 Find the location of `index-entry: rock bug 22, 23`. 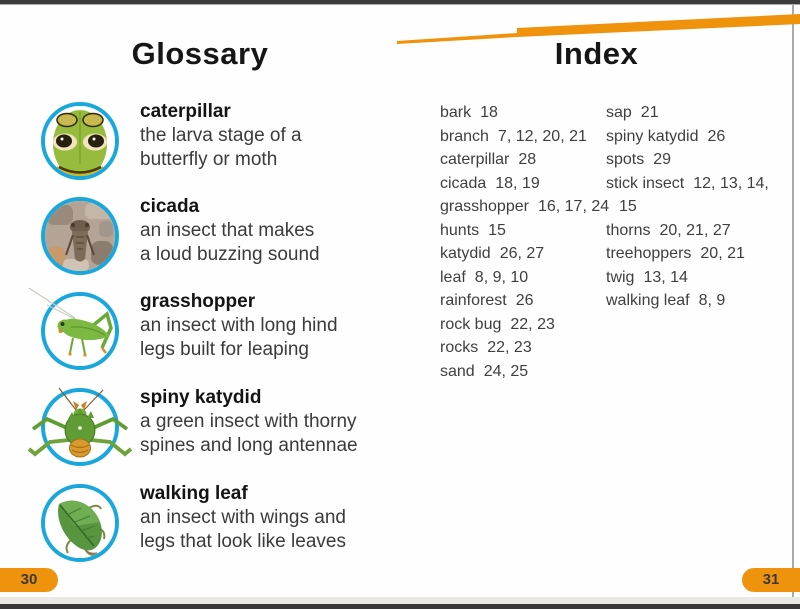

index-entry: rock bug 22, 23 is located at coordinates (532, 325).